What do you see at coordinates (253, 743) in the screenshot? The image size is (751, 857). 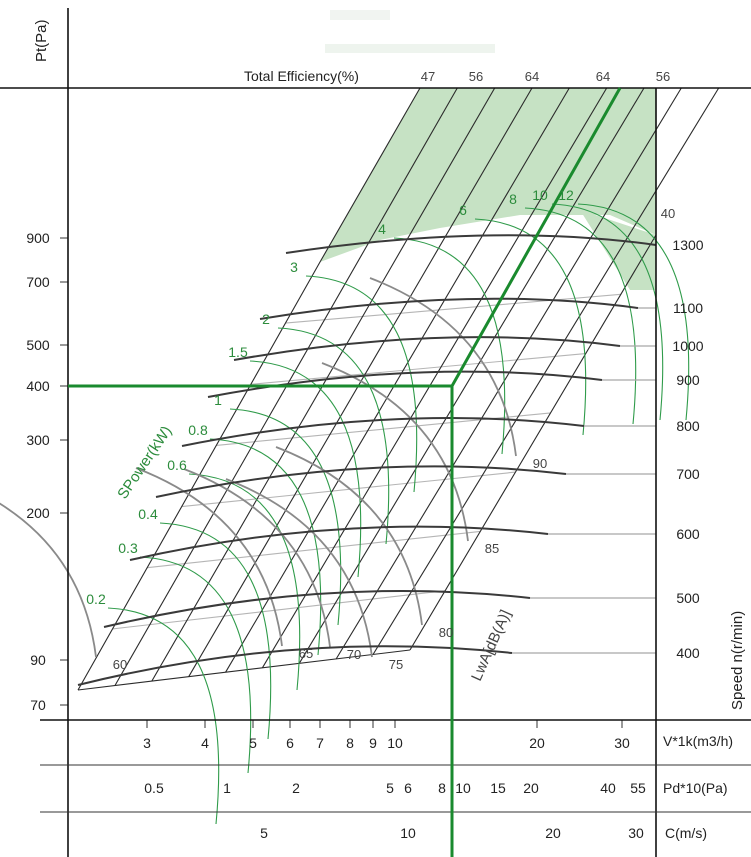 I see `flow-tick-label: 5` at bounding box center [253, 743].